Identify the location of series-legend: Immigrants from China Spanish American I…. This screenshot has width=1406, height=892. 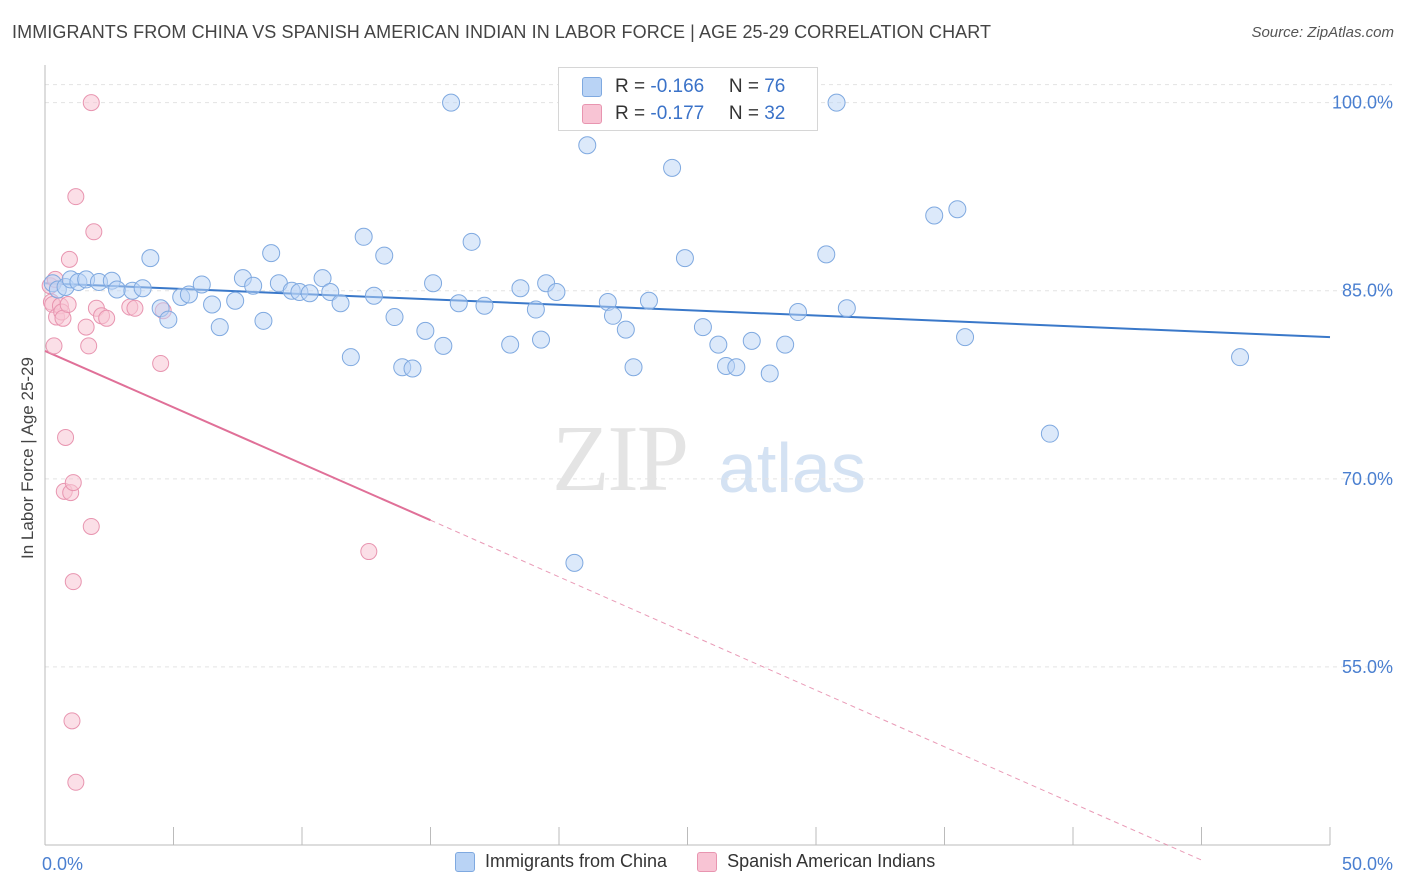
(710, 861).